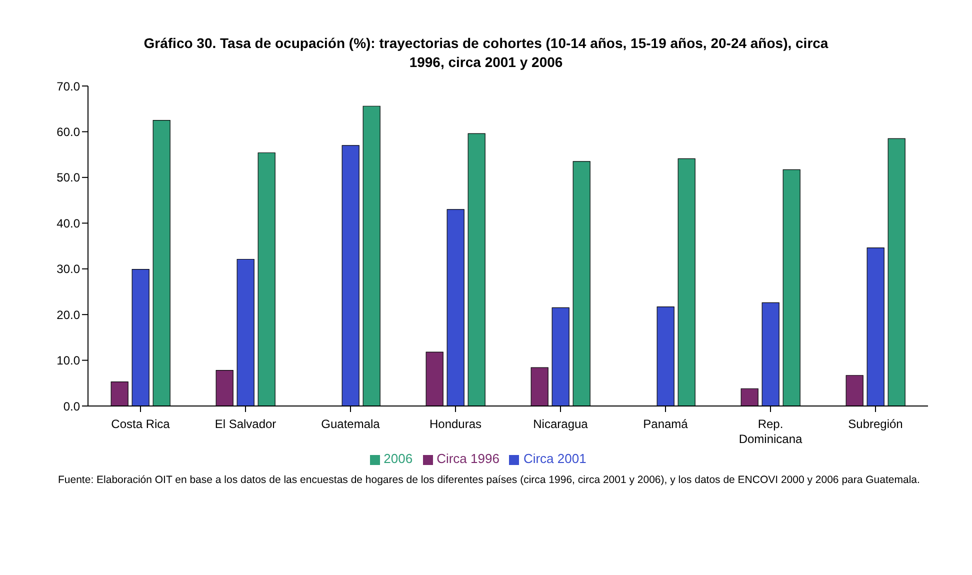  What do you see at coordinates (770, 431) in the screenshot?
I see `x-tick-label: Rep. Dominicana` at bounding box center [770, 431].